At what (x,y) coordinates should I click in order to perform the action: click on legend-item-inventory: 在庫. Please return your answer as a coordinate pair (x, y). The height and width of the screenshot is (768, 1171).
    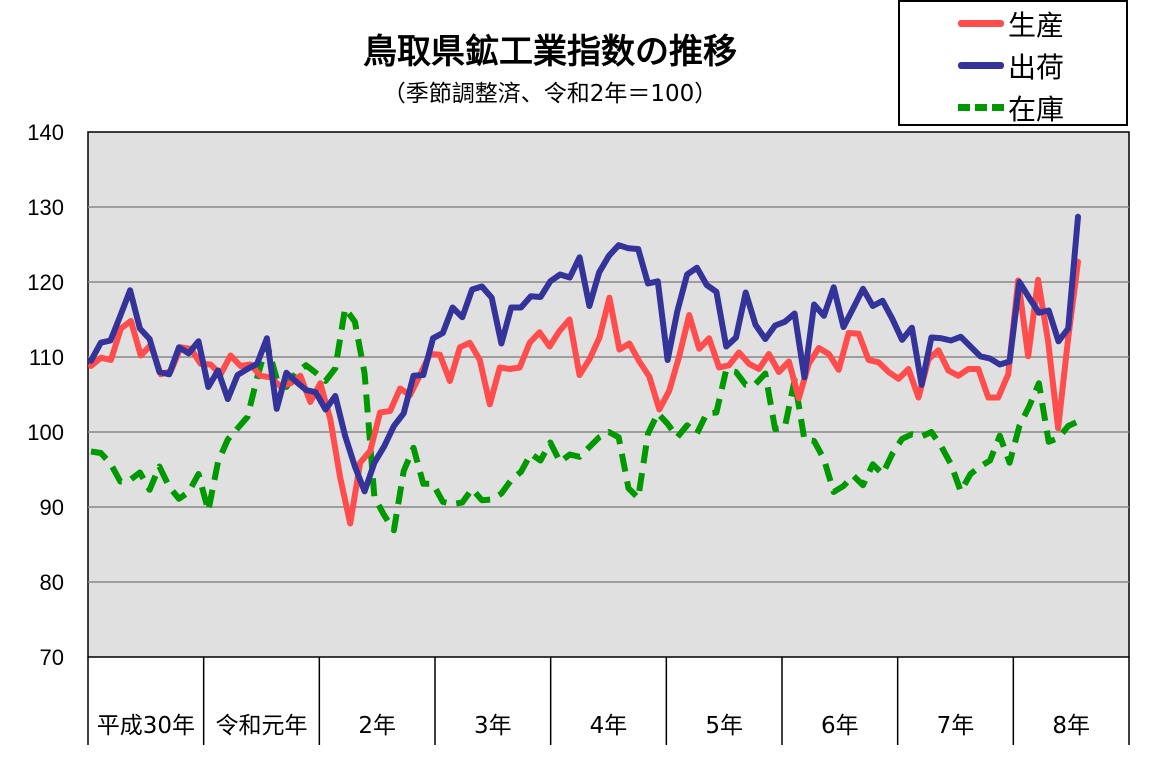
    Looking at the image, I should click on (1015, 106).